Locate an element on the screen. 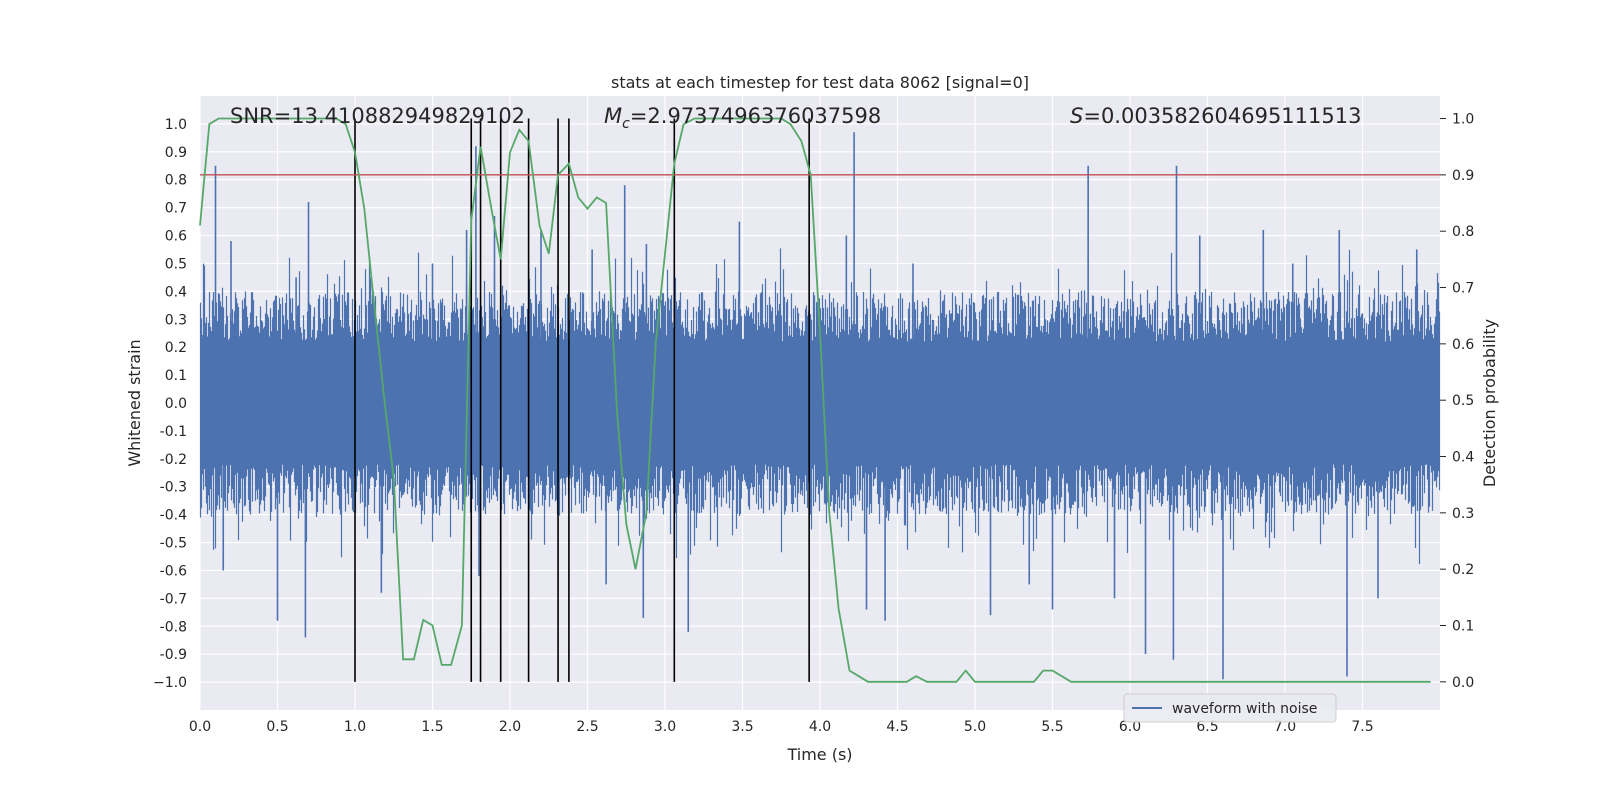 The height and width of the screenshot is (800, 1600). y-tick-label: 0.6 is located at coordinates (176, 237).